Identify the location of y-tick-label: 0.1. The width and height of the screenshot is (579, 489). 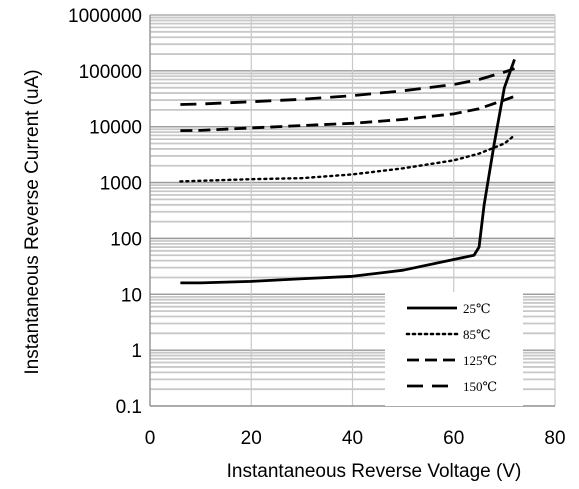
(129, 407).